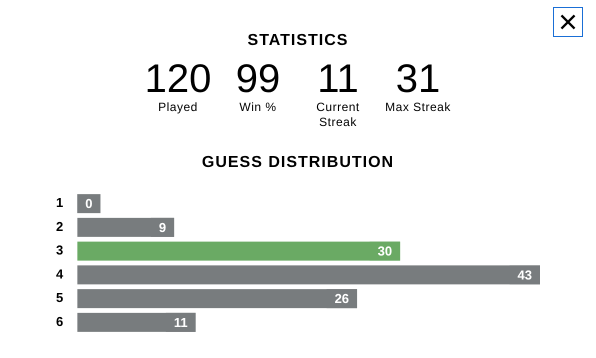  I want to click on data-label: 43, so click(525, 274).